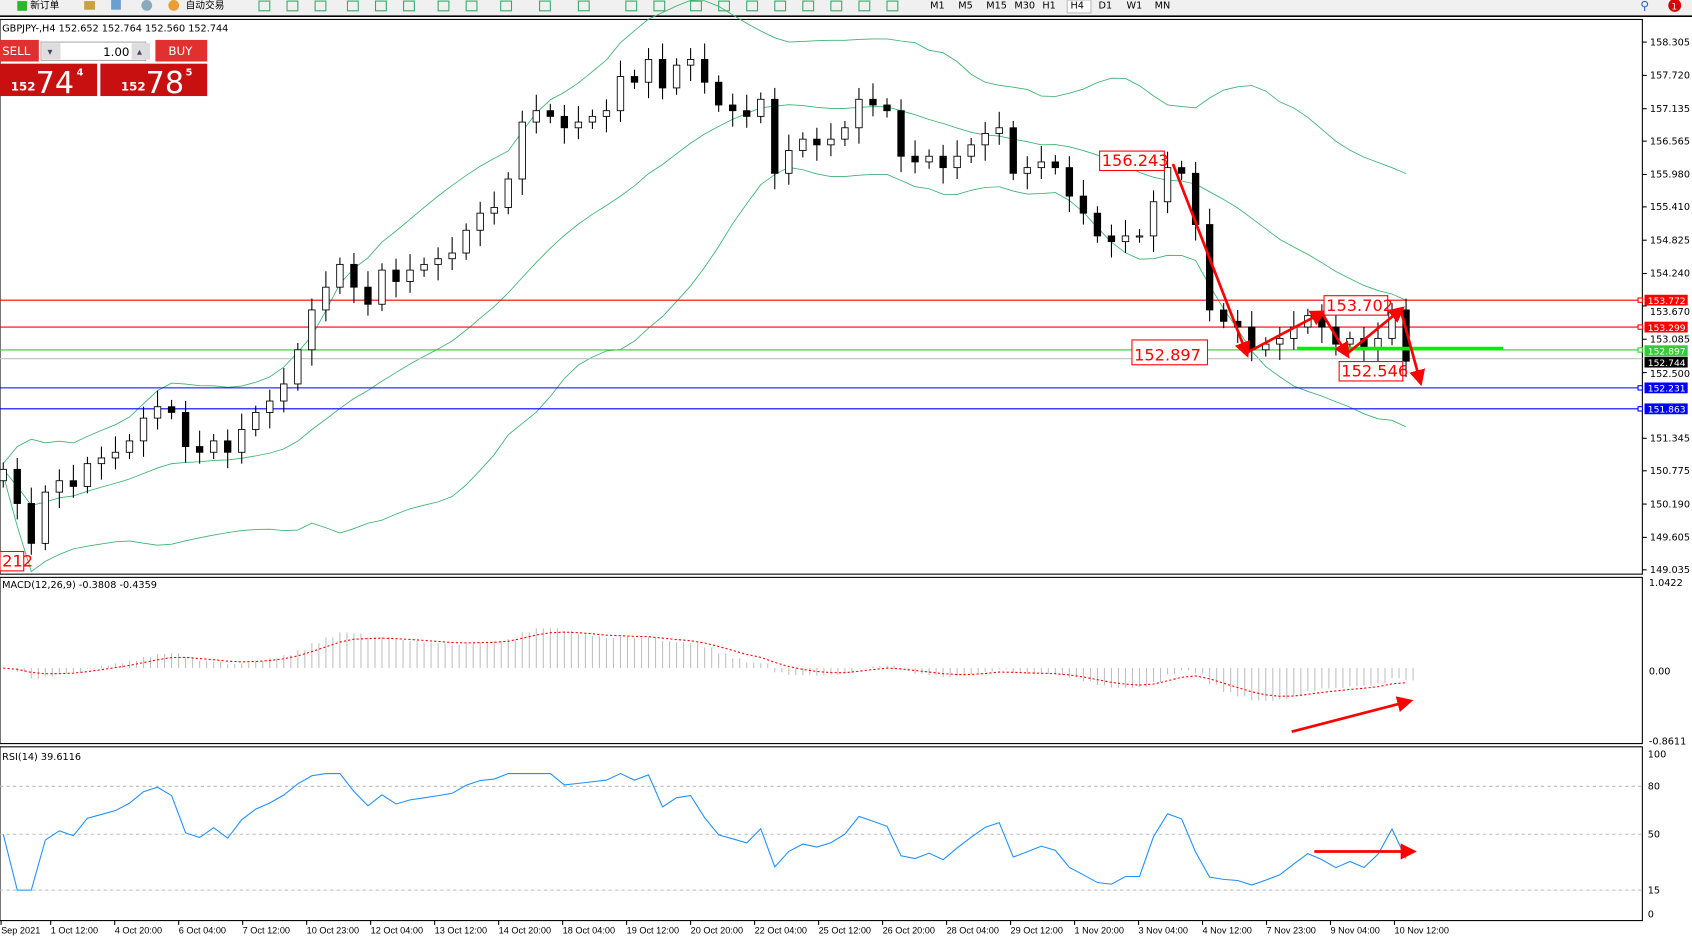 The width and height of the screenshot is (1692, 940). I want to click on arrows-icon, so click(892, 6).